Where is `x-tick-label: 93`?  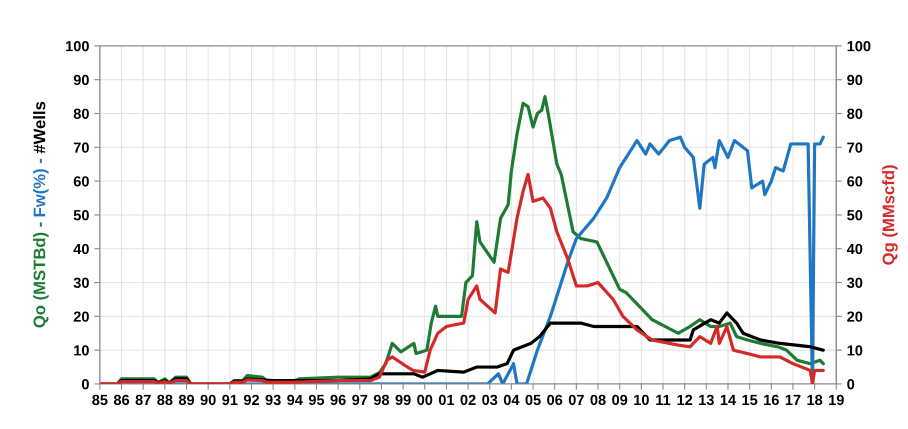
x-tick-label: 93 is located at coordinates (273, 400).